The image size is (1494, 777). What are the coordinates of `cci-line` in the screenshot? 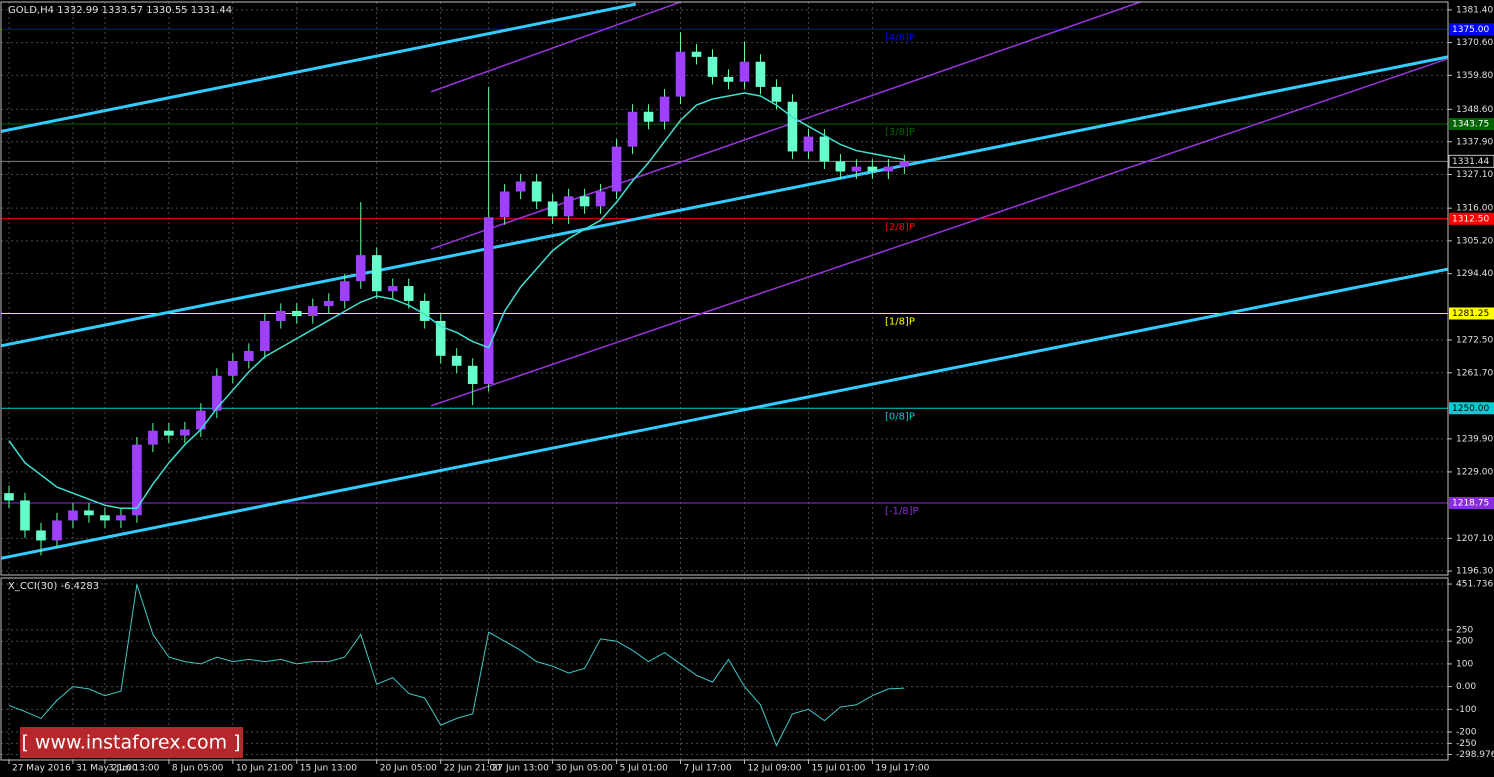 It's located at (456, 665).